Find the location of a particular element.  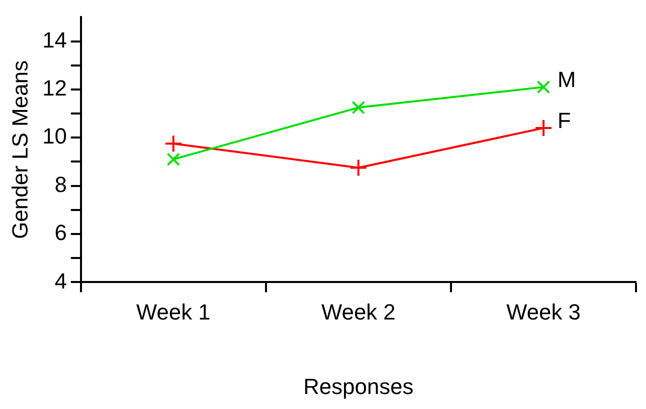

y-tick-label: 14 is located at coordinates (54, 39).